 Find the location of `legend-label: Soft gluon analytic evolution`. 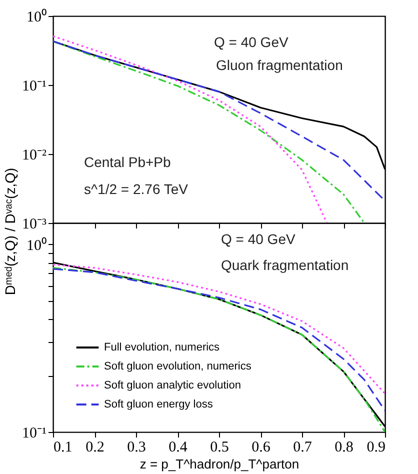

legend-label: Soft gluon analytic evolution is located at coordinates (172, 386).